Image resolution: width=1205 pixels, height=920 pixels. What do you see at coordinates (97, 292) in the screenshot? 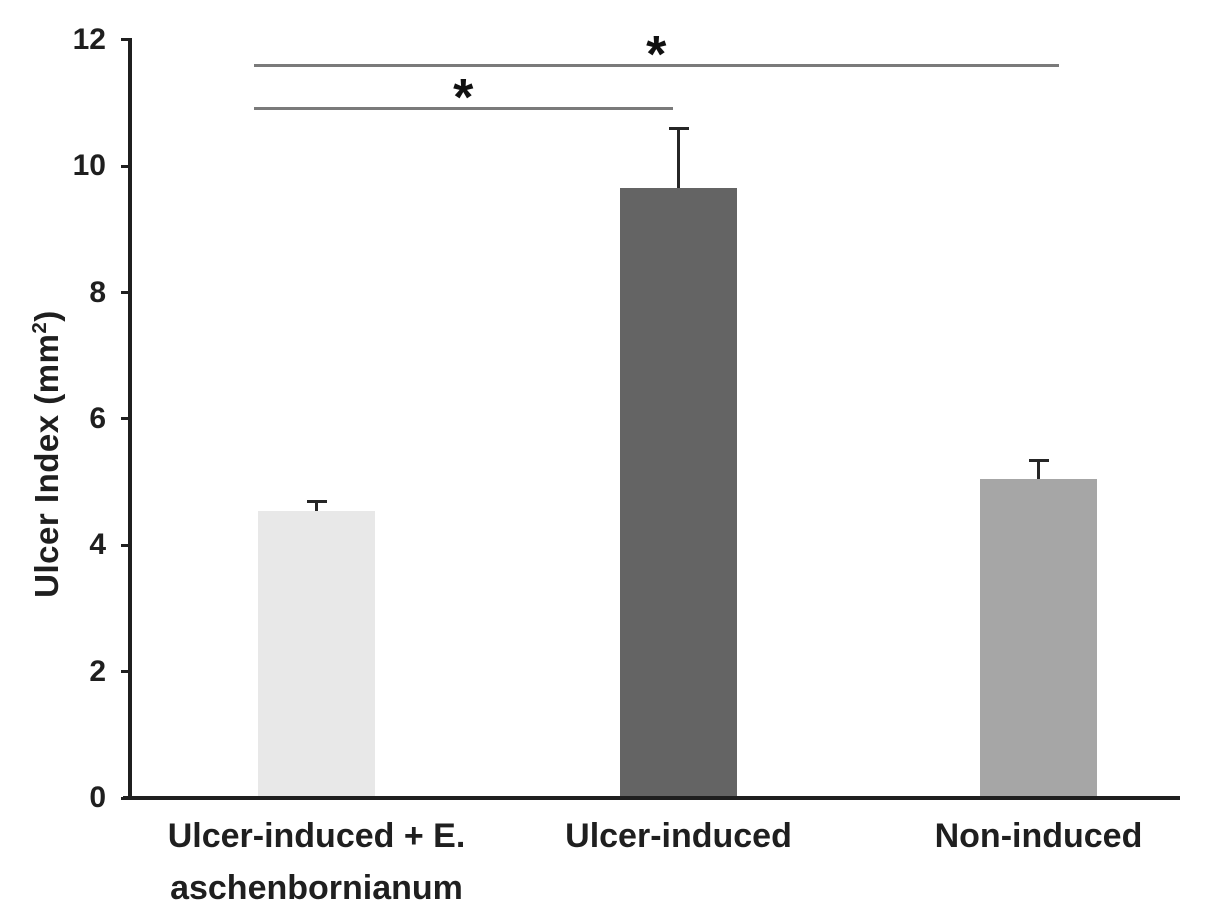
I see `y-tick-label: 8` at bounding box center [97, 292].